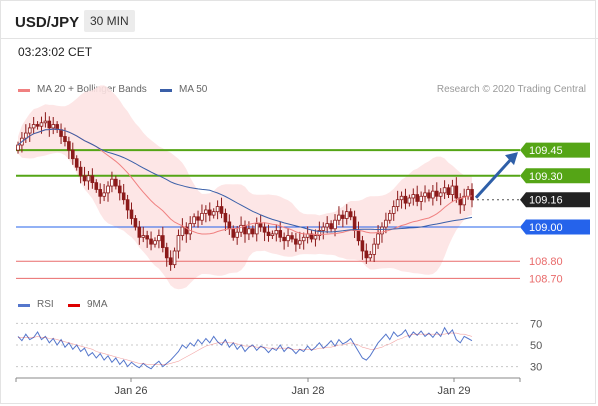 Image resolution: width=598 pixels, height=406 pixels. I want to click on level-tag-109.00, so click(555, 227).